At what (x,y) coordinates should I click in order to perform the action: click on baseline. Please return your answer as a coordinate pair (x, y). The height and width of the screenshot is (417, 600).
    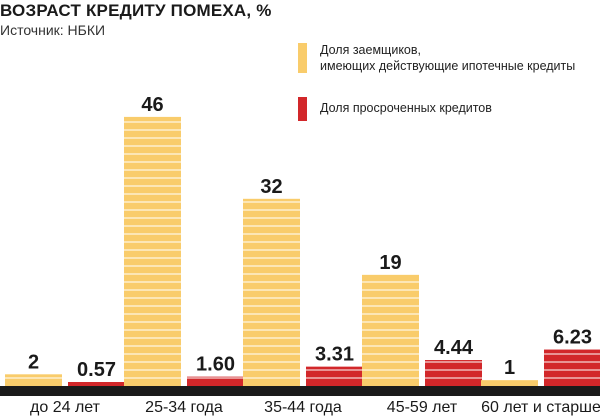
    Looking at the image, I should click on (300, 391).